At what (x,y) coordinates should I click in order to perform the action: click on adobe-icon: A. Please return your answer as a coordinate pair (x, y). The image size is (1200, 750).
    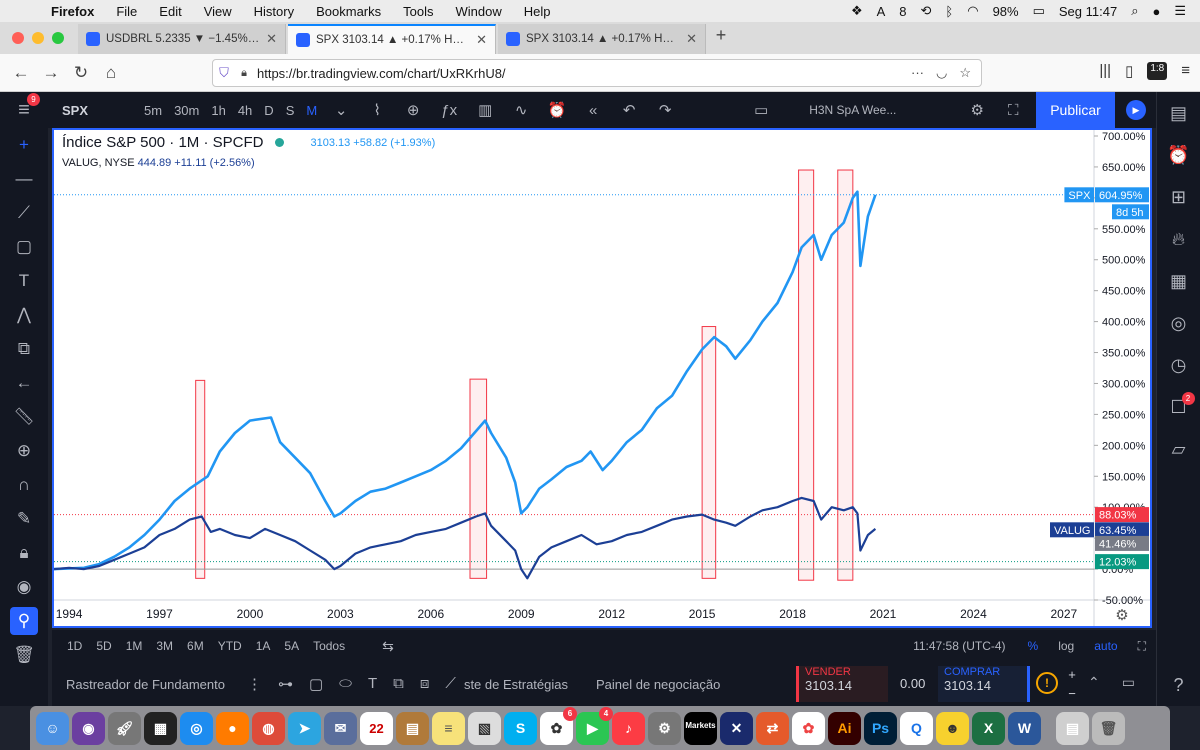
    Looking at the image, I should click on (881, 11).